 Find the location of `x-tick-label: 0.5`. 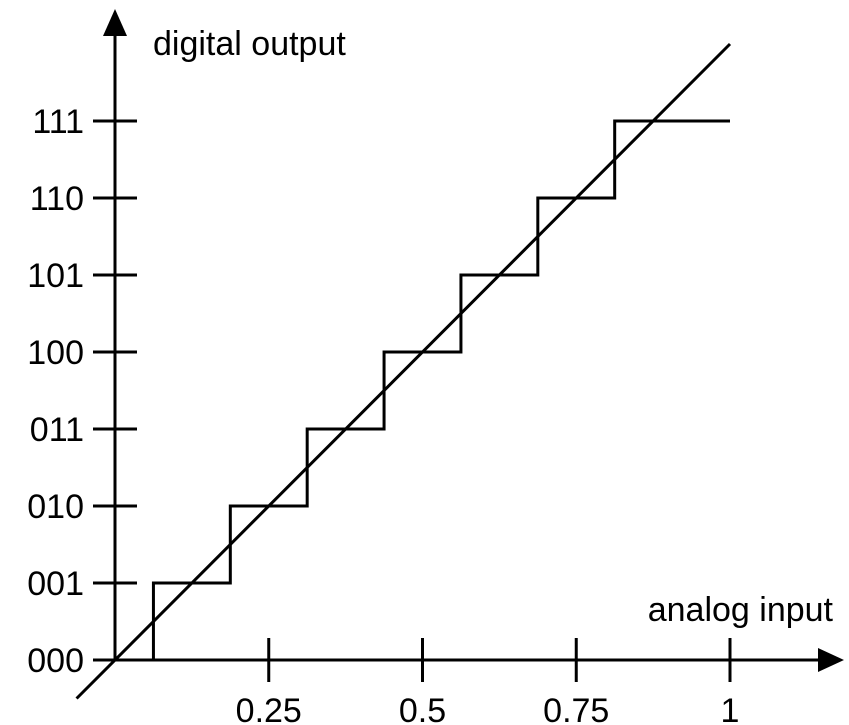

x-tick-label: 0.5 is located at coordinates (422, 708).